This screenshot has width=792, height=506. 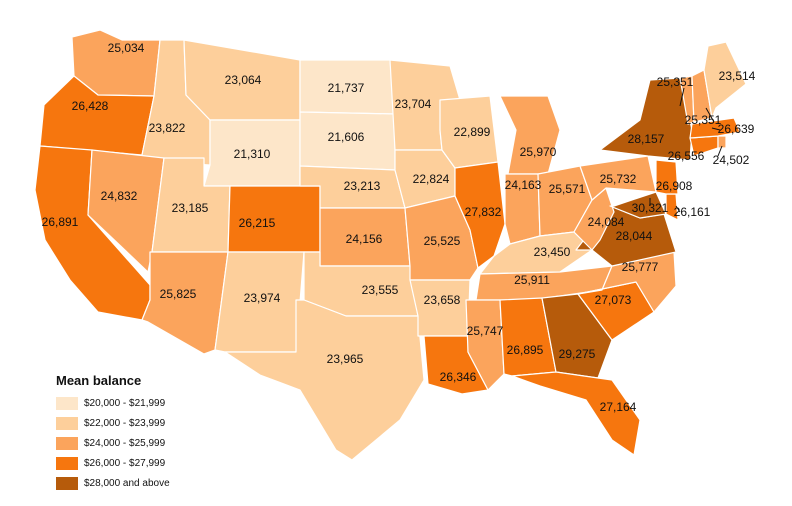 I want to click on state-value-ne: 23,213, so click(x=362, y=186).